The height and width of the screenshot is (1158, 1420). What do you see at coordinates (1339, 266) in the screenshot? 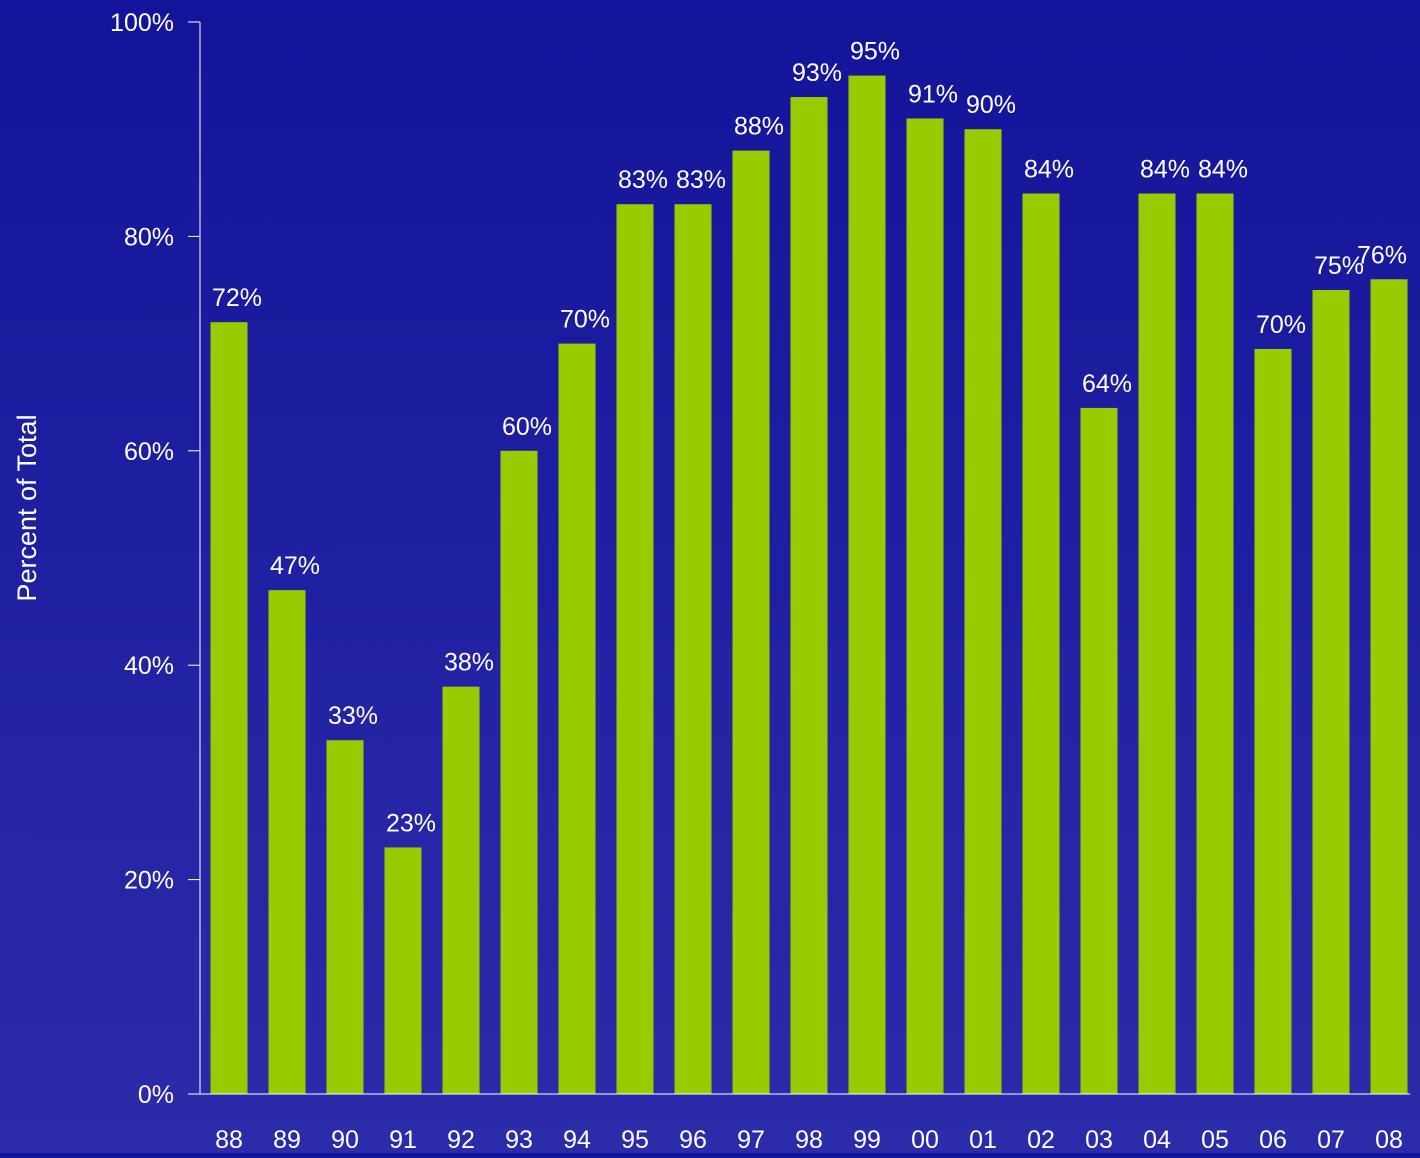
I see `data-label: 75%` at bounding box center [1339, 266].